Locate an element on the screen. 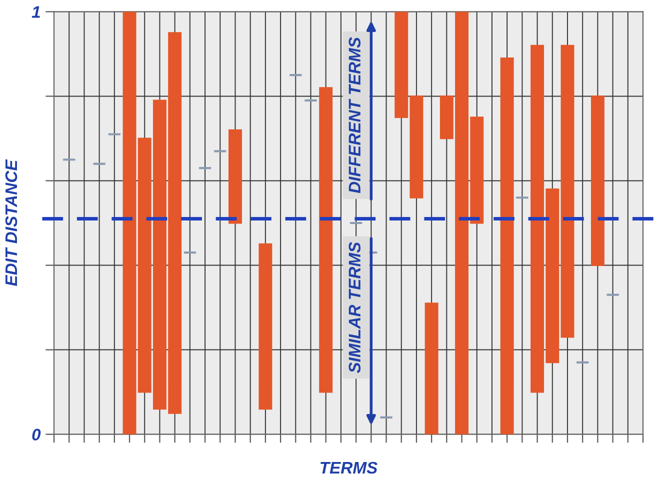  y-tick-label: 0 is located at coordinates (36, 434).